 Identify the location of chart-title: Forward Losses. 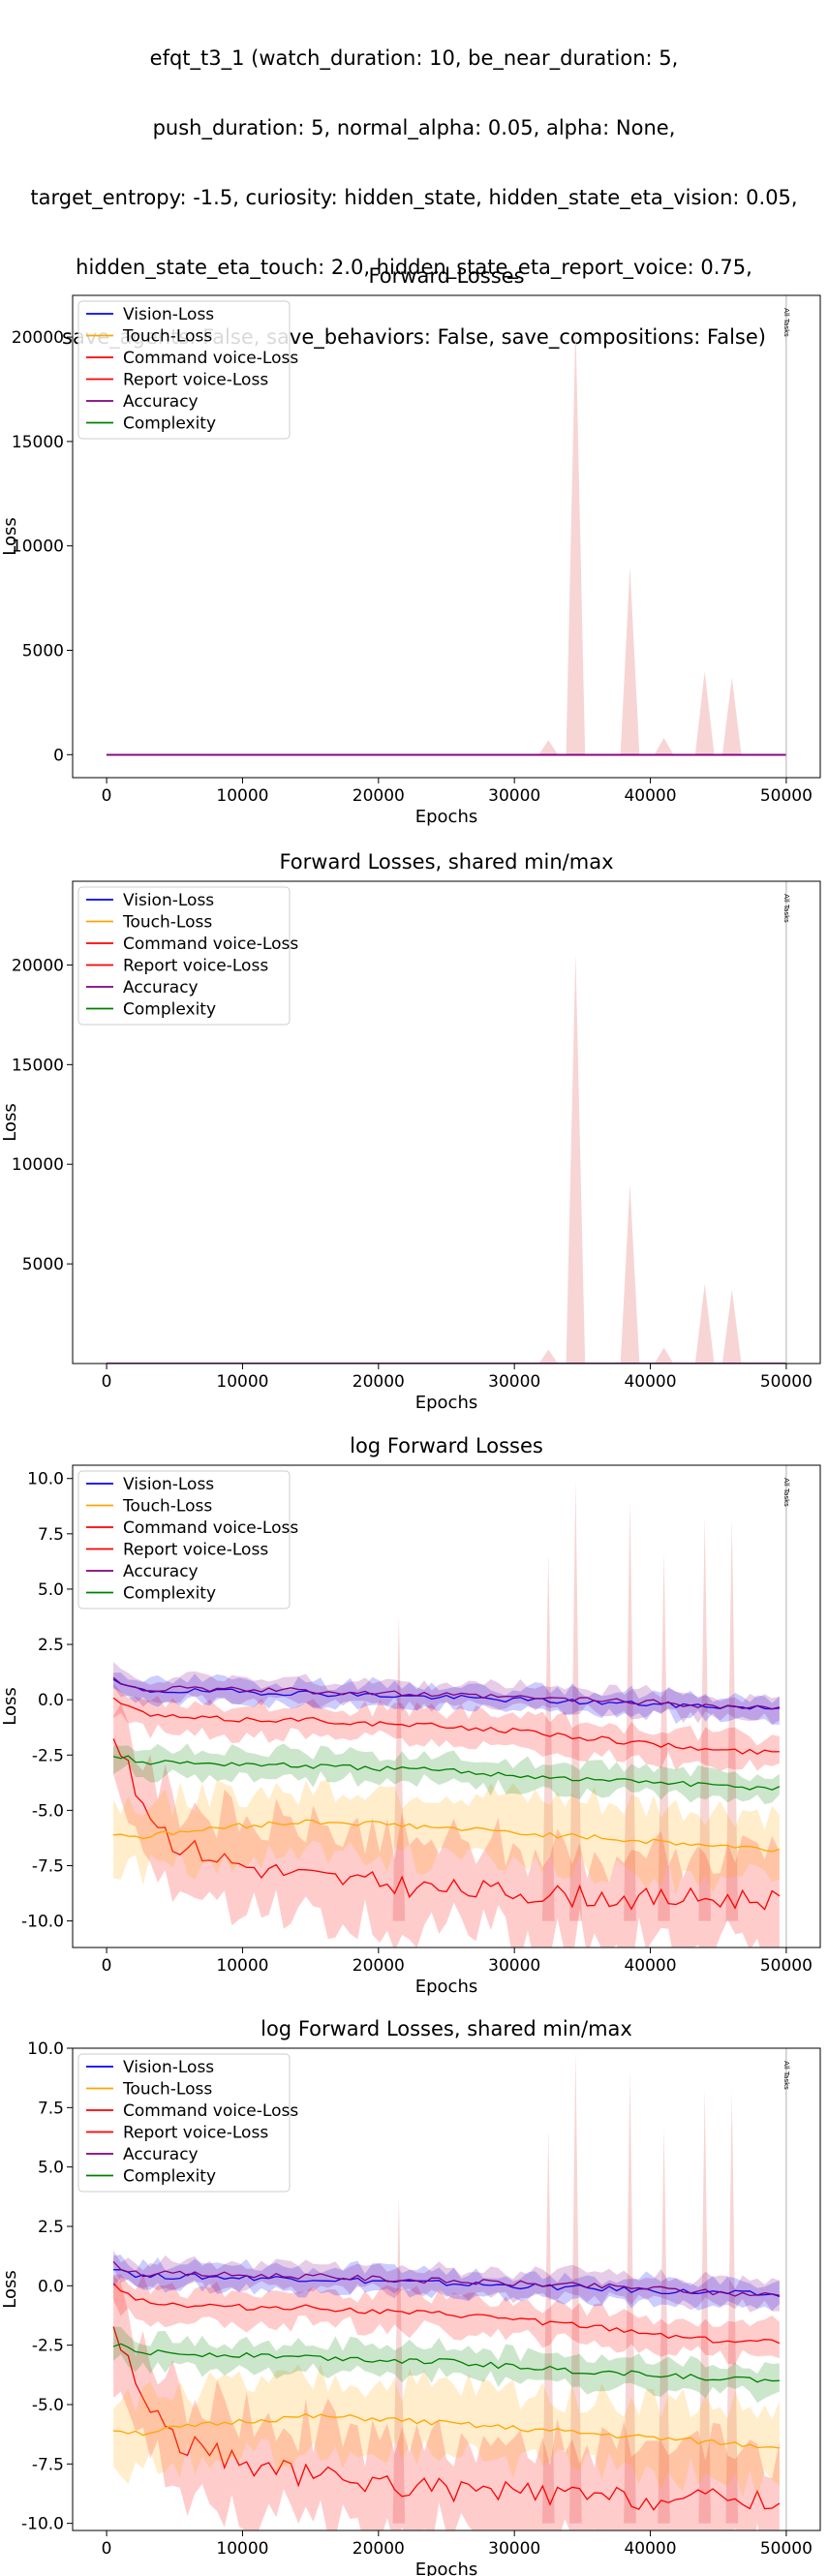
(446, 276).